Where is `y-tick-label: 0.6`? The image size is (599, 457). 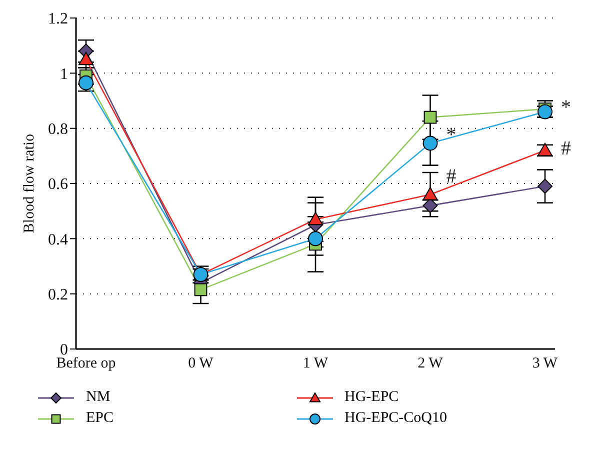 y-tick-label: 0.6 is located at coordinates (58, 185).